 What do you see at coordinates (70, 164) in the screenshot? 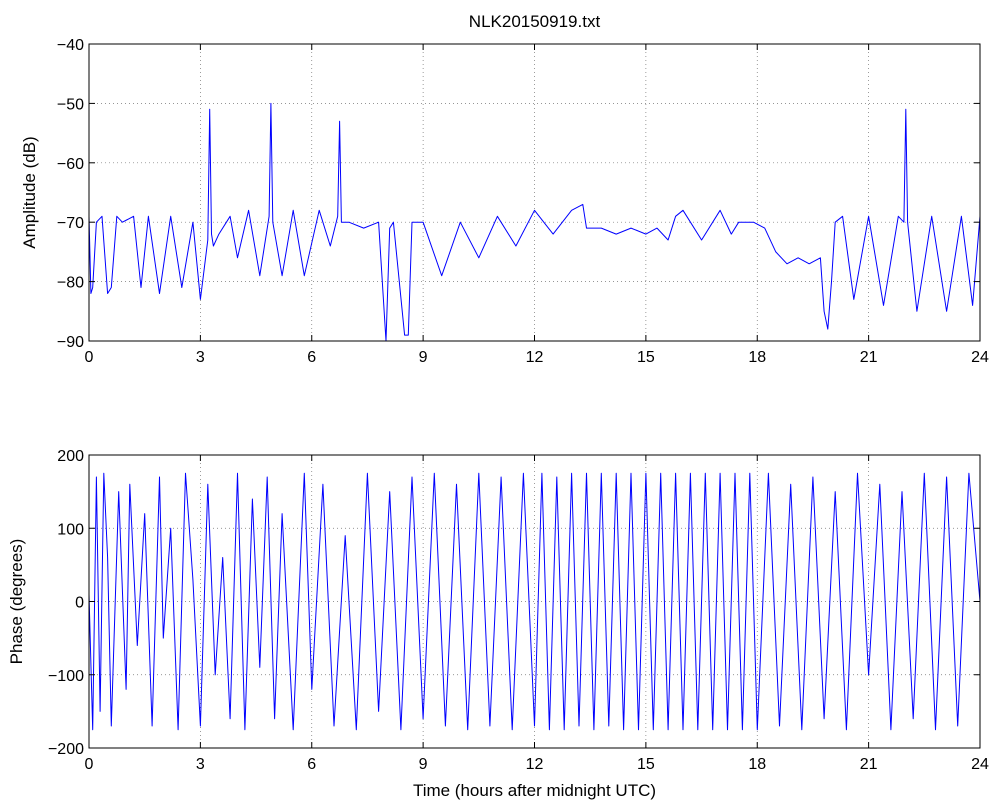
I see `y-tick-label: −60` at bounding box center [70, 164].